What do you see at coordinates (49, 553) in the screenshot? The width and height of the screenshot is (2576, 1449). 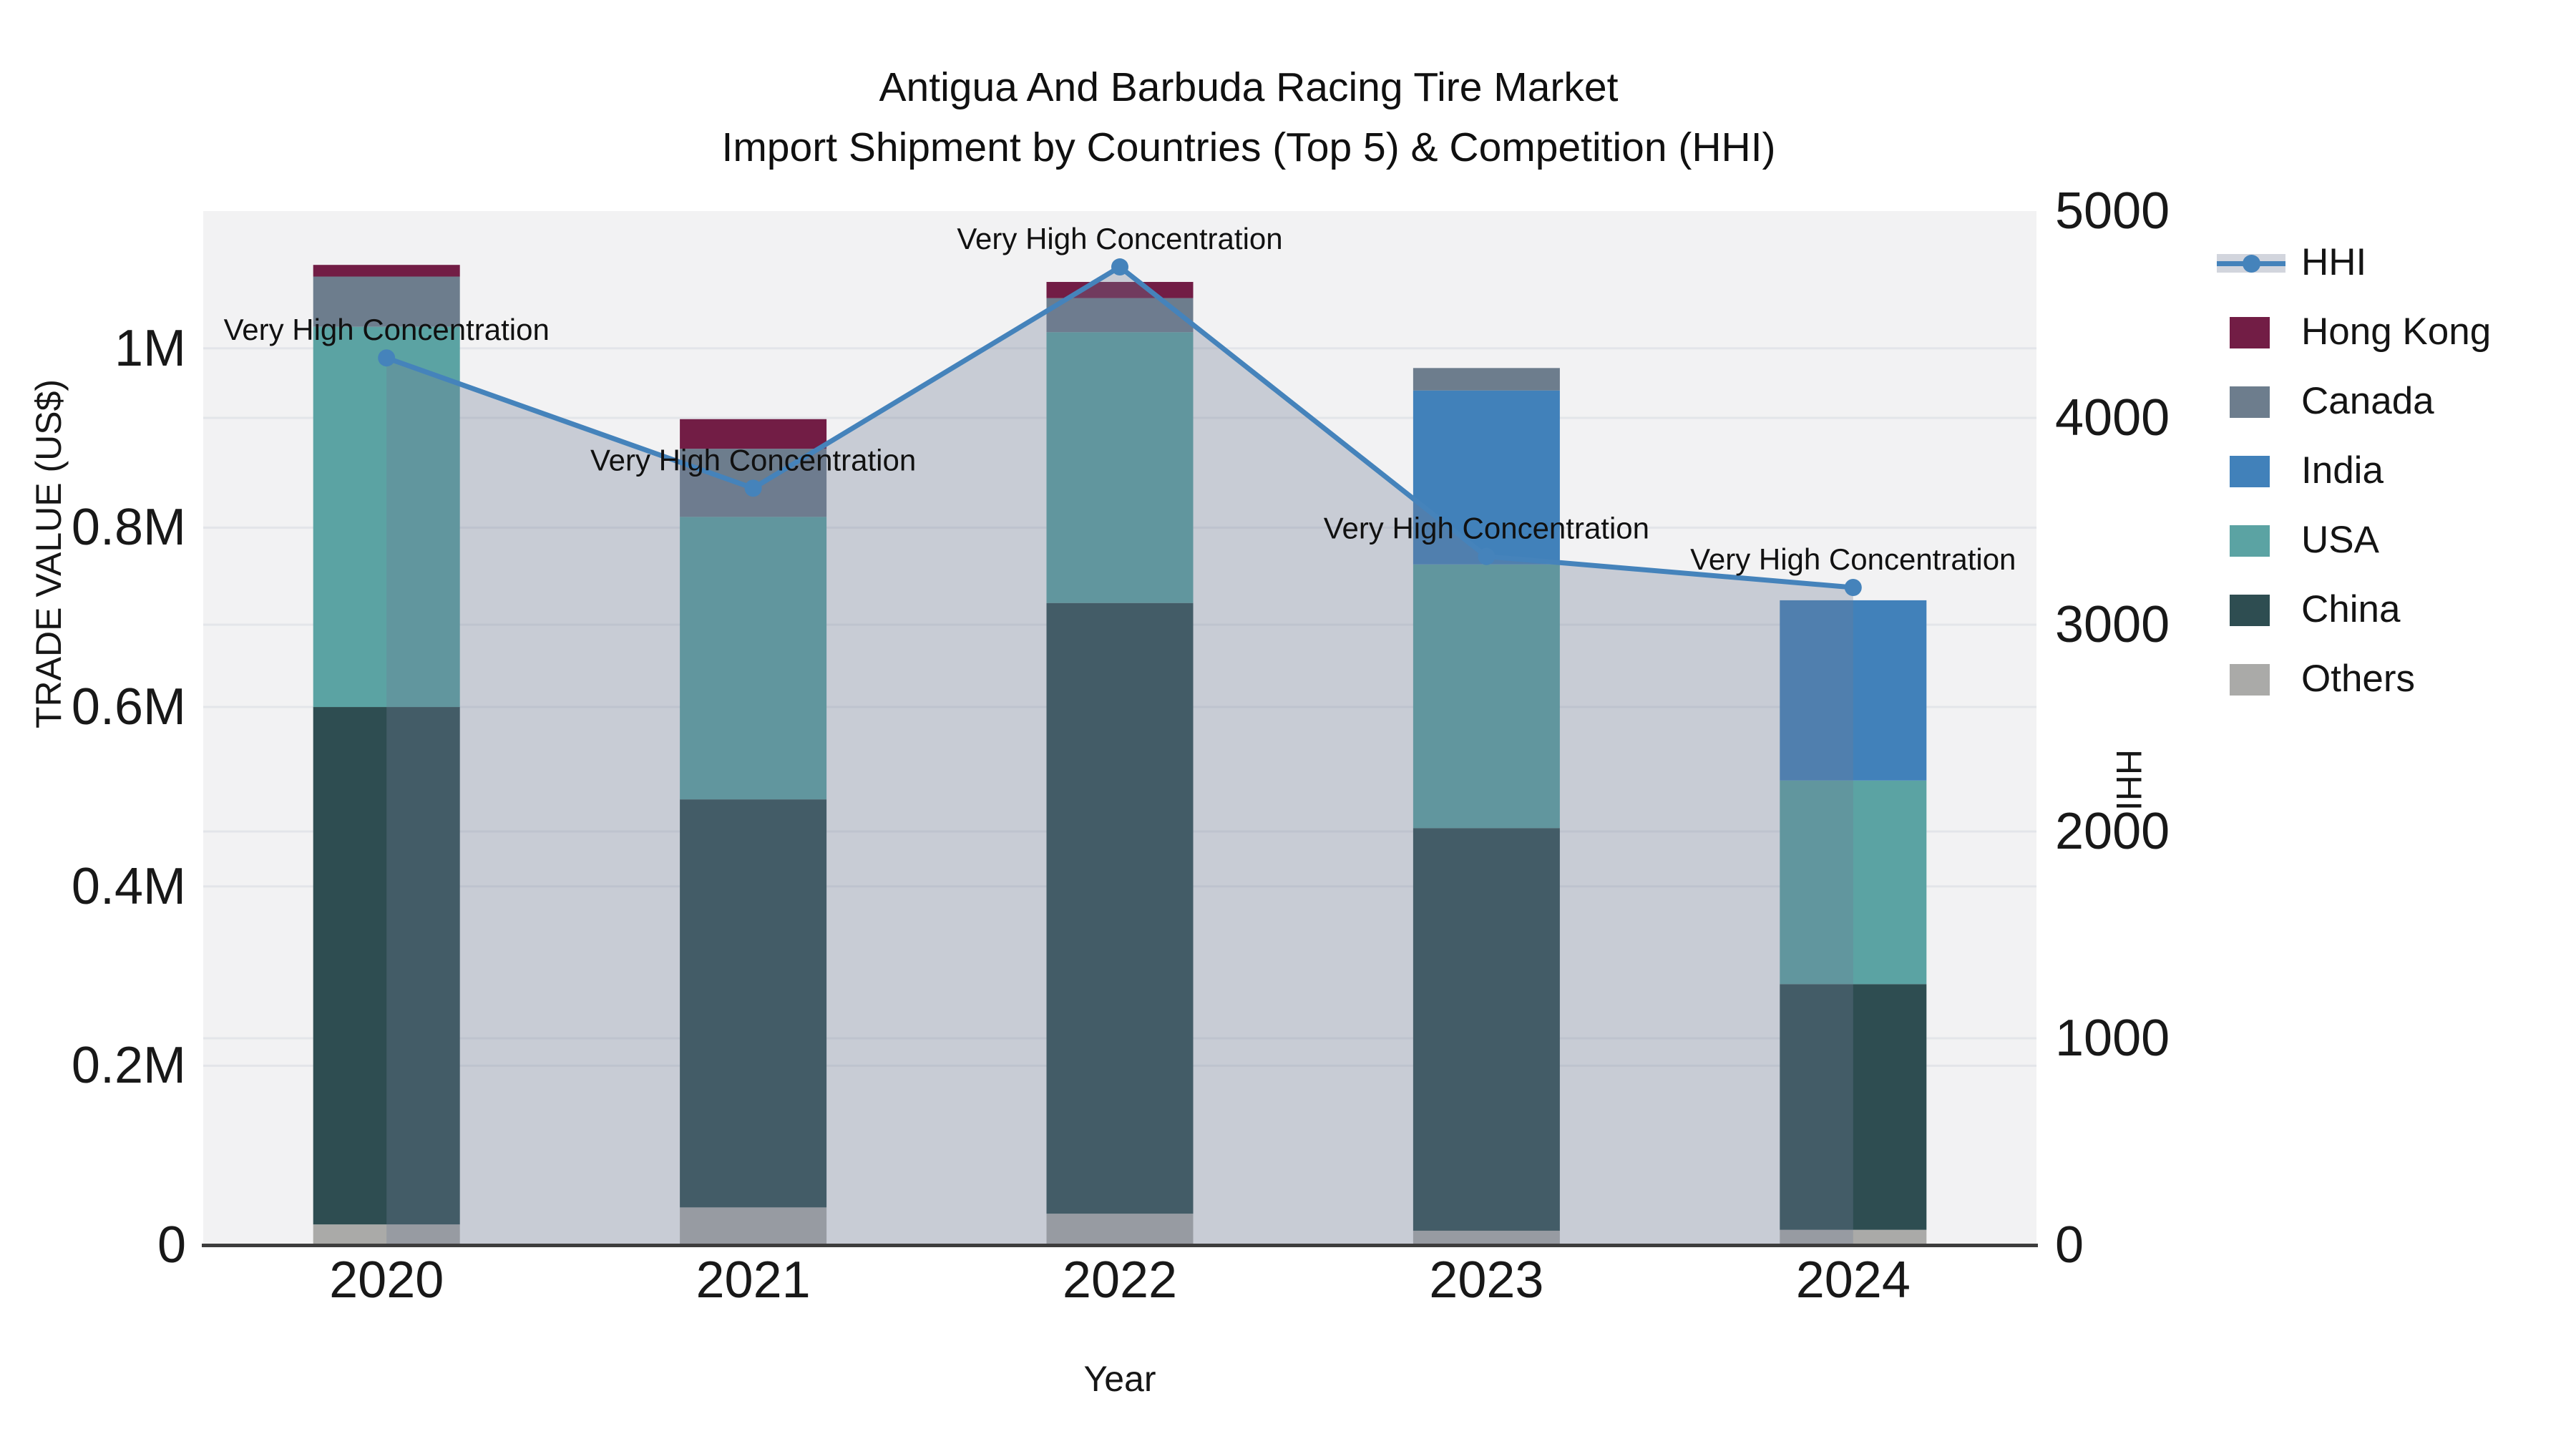 I see `y-axis-left-title: TRADE VALUE (US$)` at bounding box center [49, 553].